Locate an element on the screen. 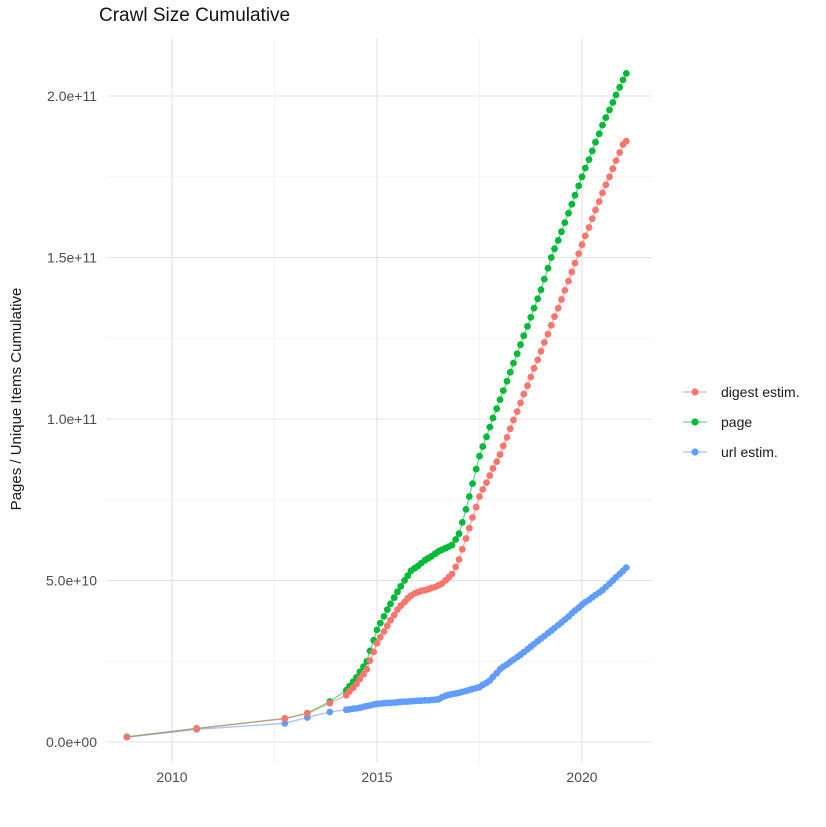 The height and width of the screenshot is (827, 826). legend-item: digest estim. is located at coordinates (740, 392).